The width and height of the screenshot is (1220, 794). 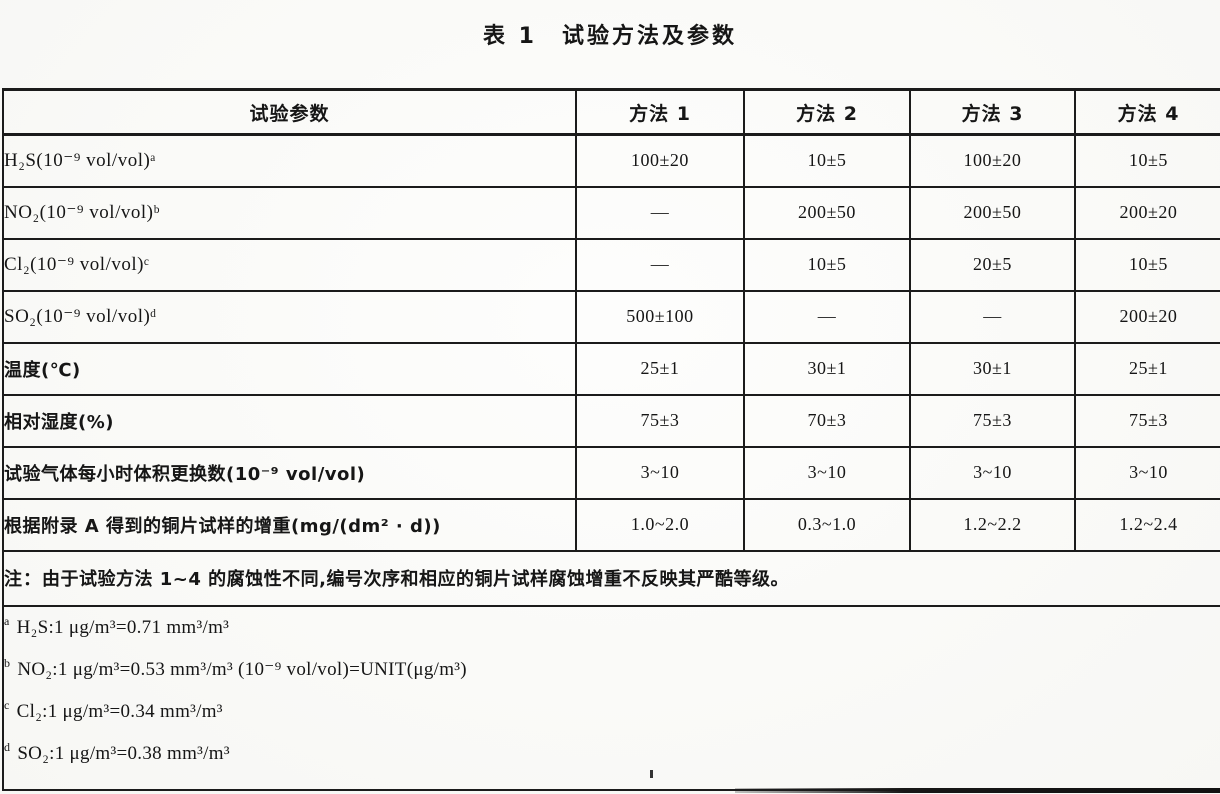 I want to click on param-cell: SO₂(10⁻⁹ vol/vol)ᵈ, so click(x=289, y=316).